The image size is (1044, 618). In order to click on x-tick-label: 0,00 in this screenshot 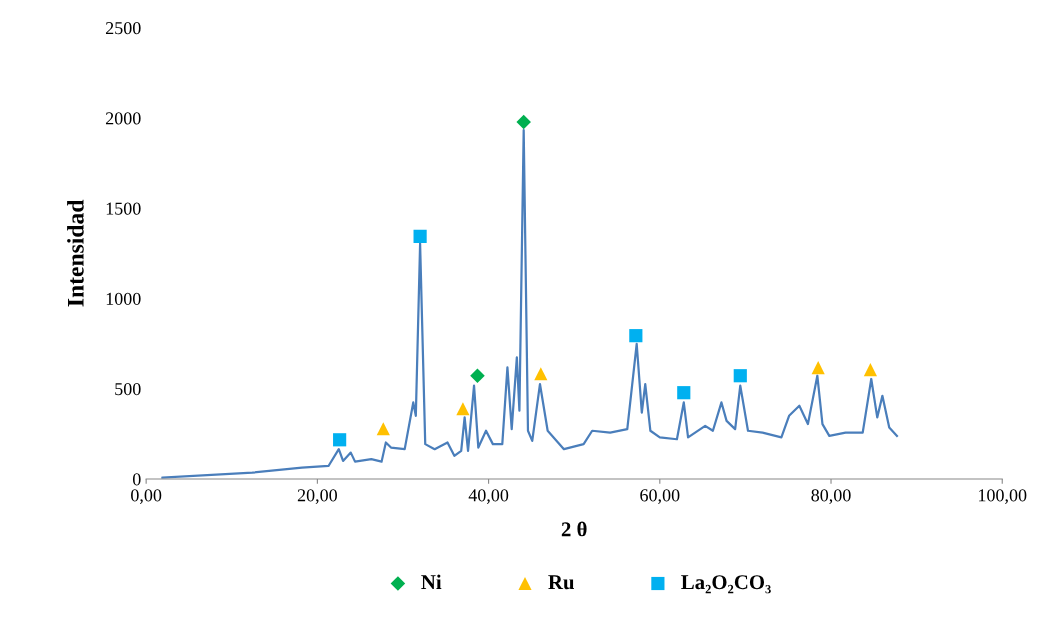, I will do `click(146, 496)`.